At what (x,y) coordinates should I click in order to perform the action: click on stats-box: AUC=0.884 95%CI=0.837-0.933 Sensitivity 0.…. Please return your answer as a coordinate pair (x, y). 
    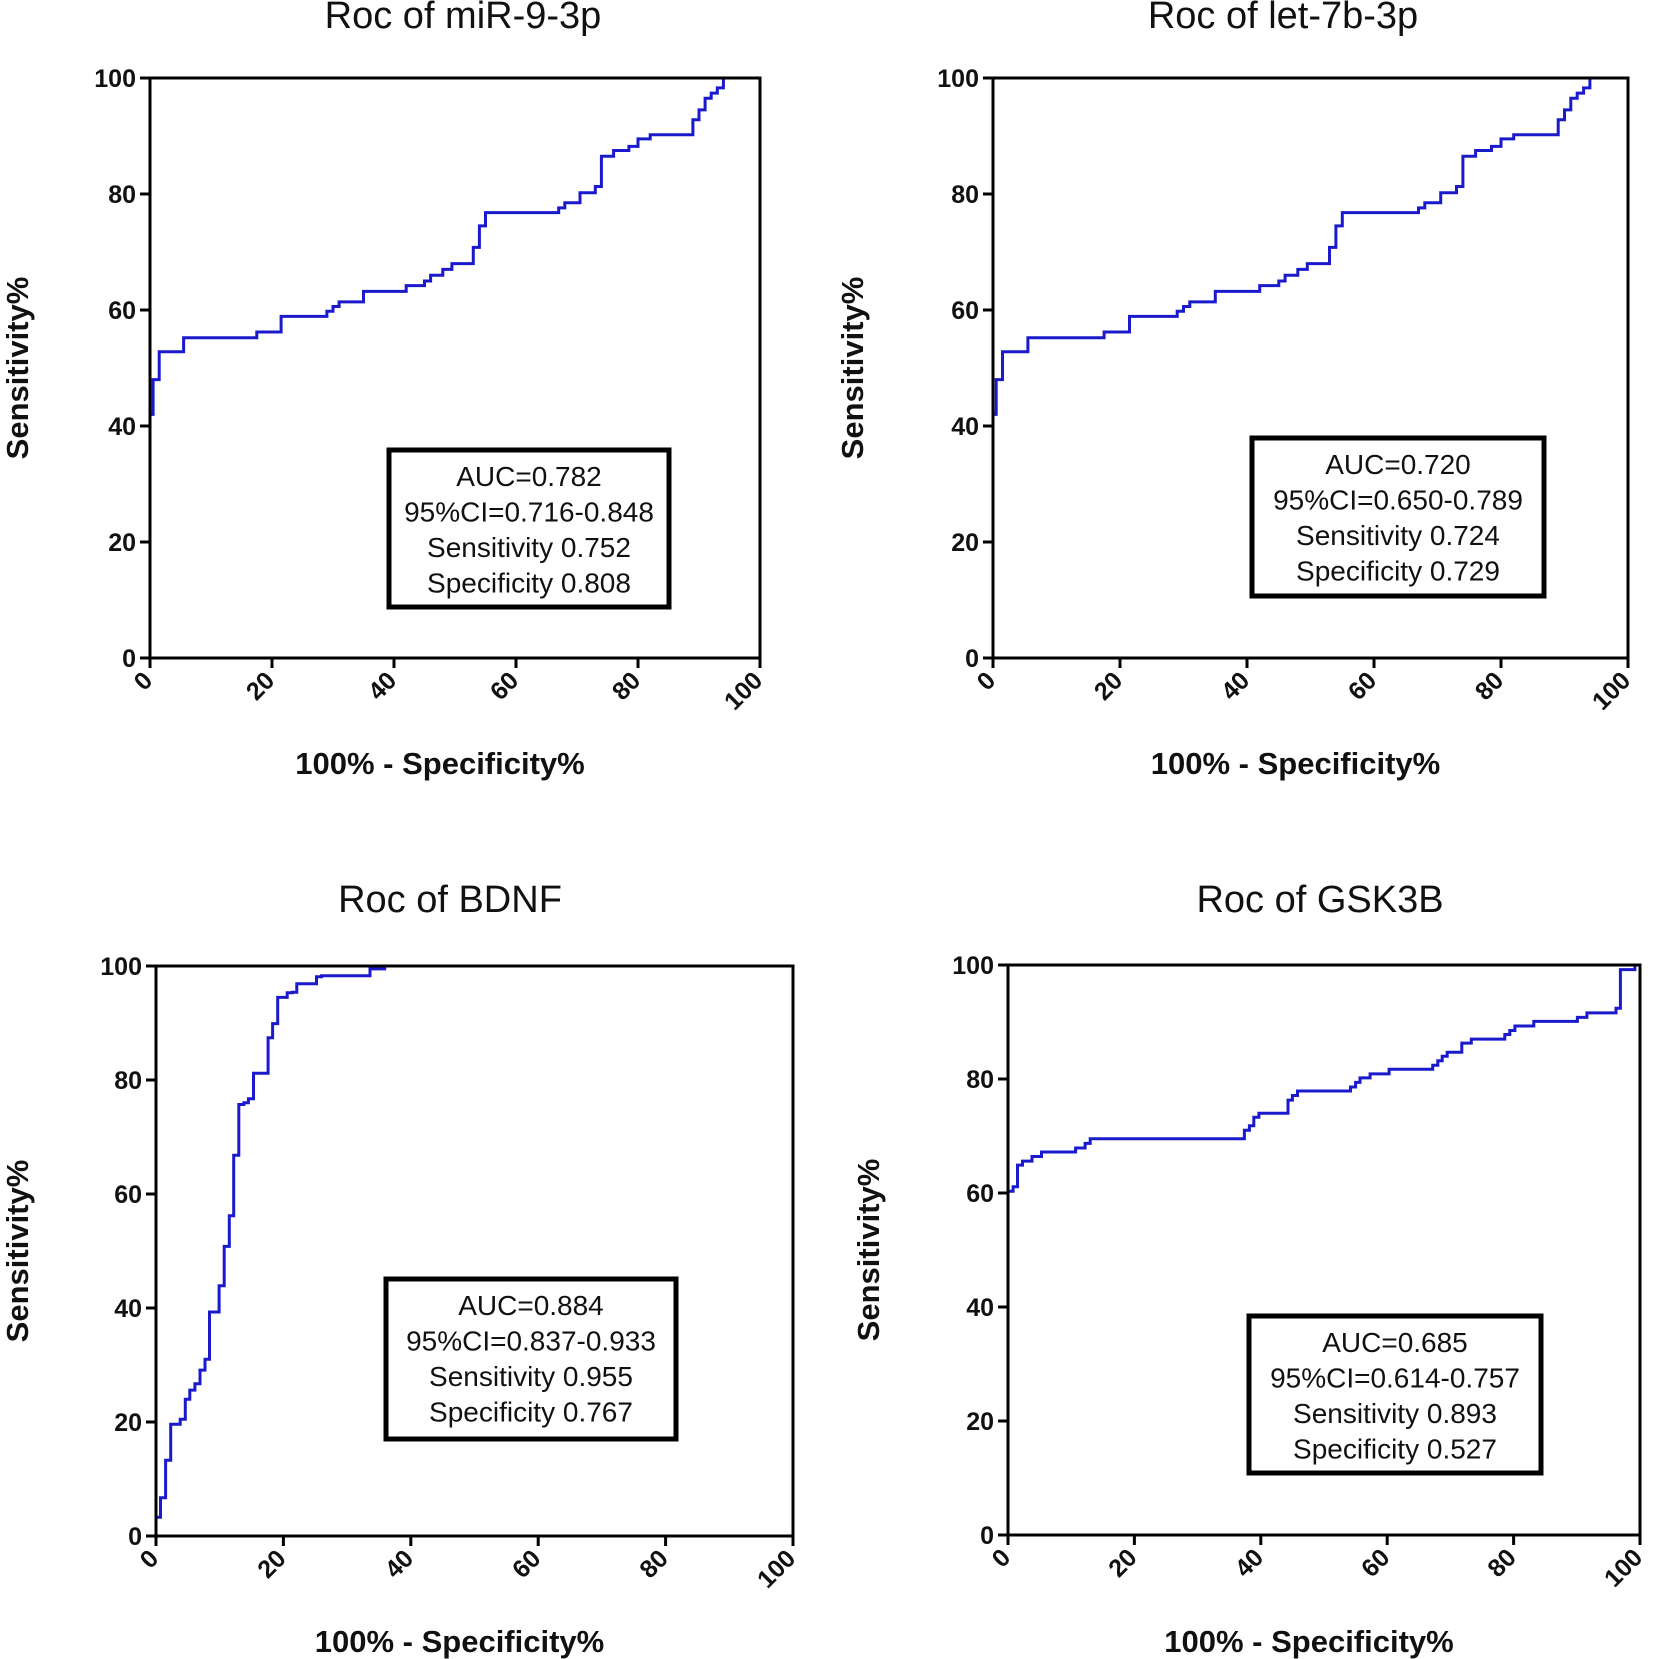
    Looking at the image, I should click on (531, 1359).